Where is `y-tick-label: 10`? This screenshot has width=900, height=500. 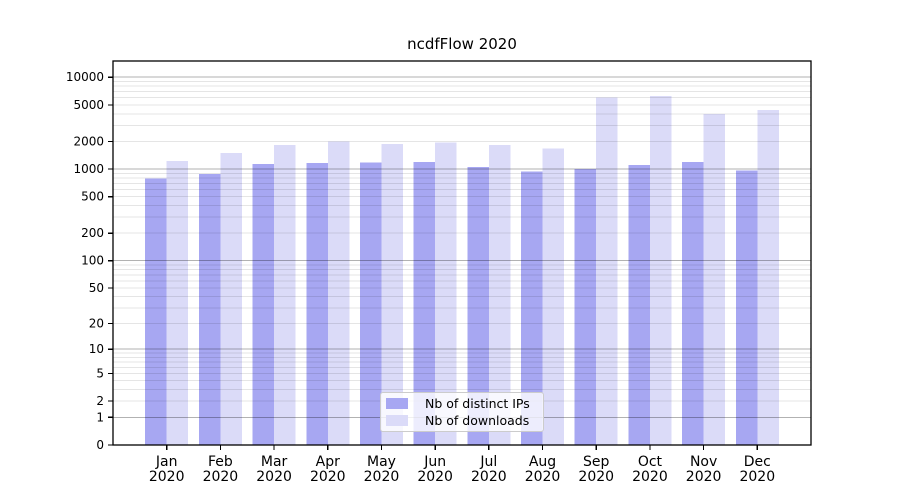 y-tick-label: 10 is located at coordinates (96, 349).